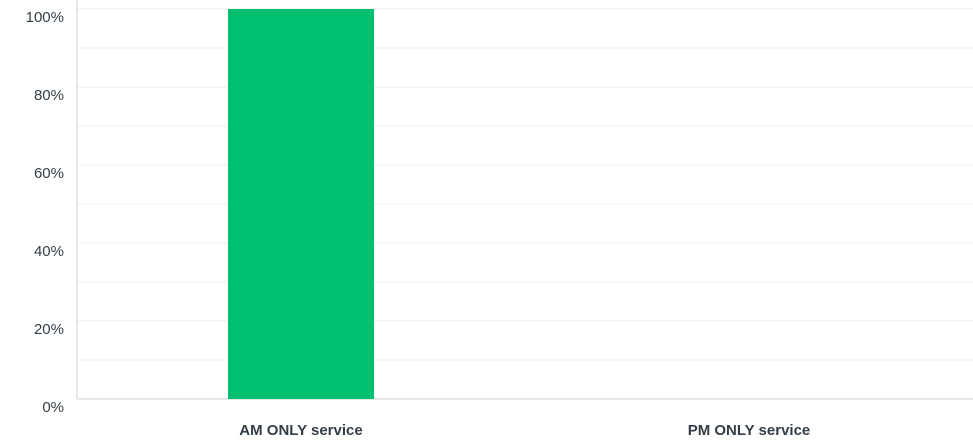 The image size is (973, 444). I want to click on y-tick-label: 40%, so click(49, 251).